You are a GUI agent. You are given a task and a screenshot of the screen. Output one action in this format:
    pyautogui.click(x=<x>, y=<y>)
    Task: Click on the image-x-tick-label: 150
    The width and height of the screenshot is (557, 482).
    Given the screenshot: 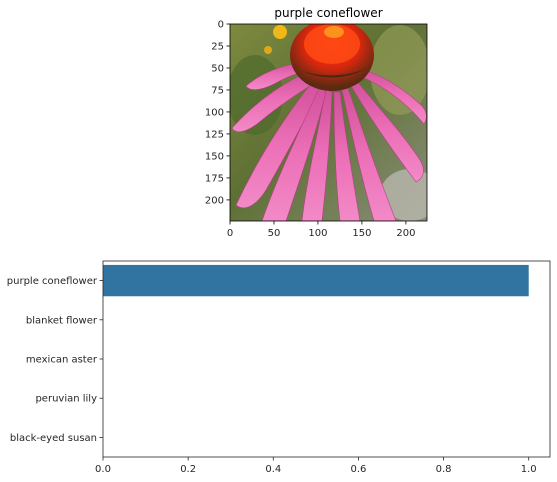 What is the action you would take?
    pyautogui.click(x=361, y=233)
    